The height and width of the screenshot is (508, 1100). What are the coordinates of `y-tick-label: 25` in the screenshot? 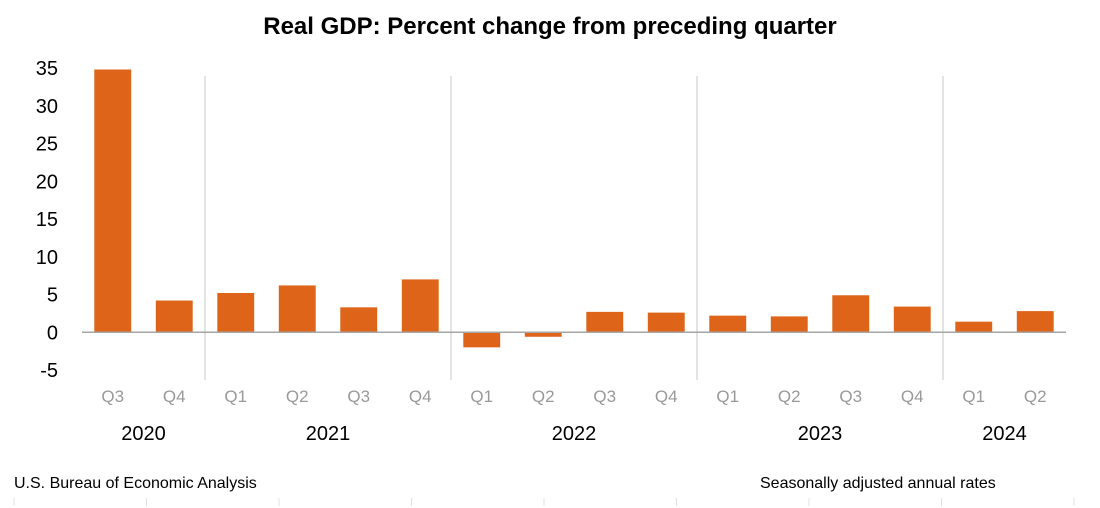 It's located at (47, 145).